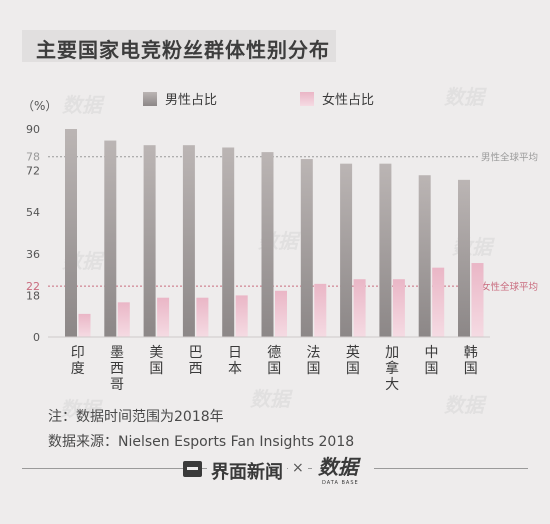  What do you see at coordinates (39, 221) in the screenshot?
I see `y-axis: （%） 0 18 36 54 72 90 22 78` at bounding box center [39, 221].